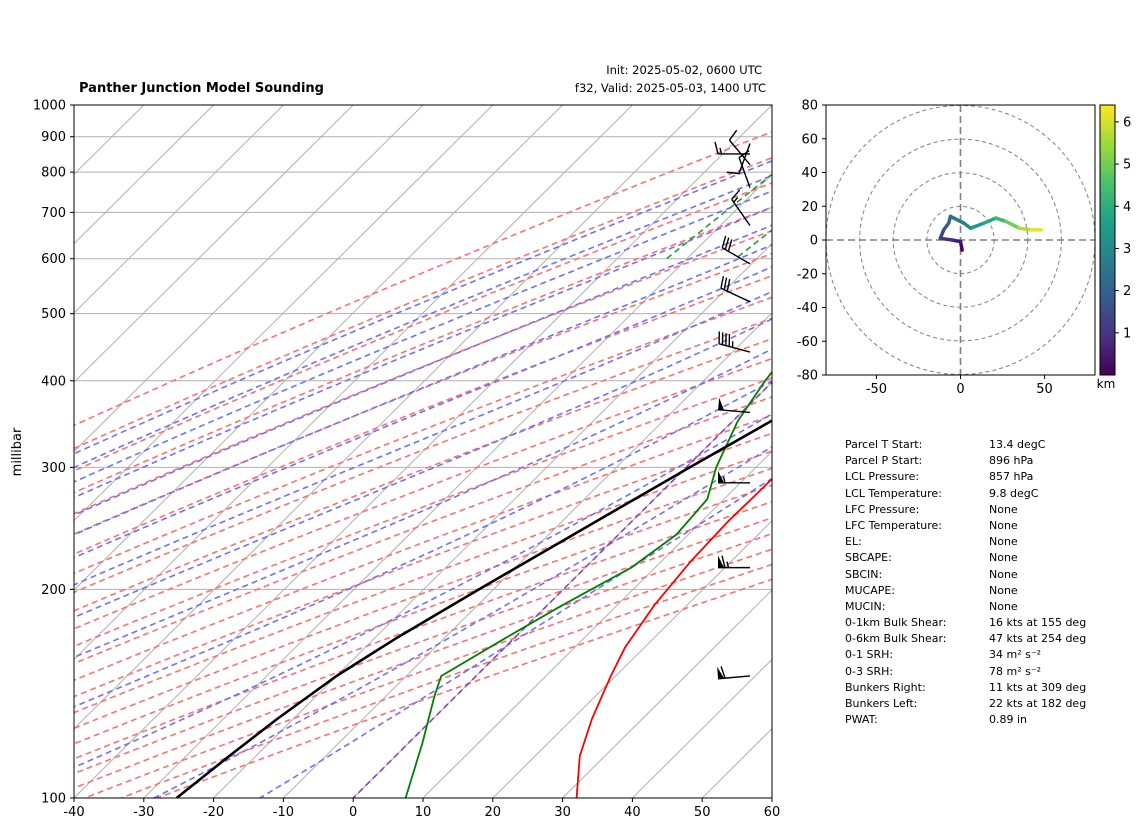 The image size is (1142, 832). What do you see at coordinates (884, 444) in the screenshot?
I see `parameter-label: Parcel T Start:` at bounding box center [884, 444].